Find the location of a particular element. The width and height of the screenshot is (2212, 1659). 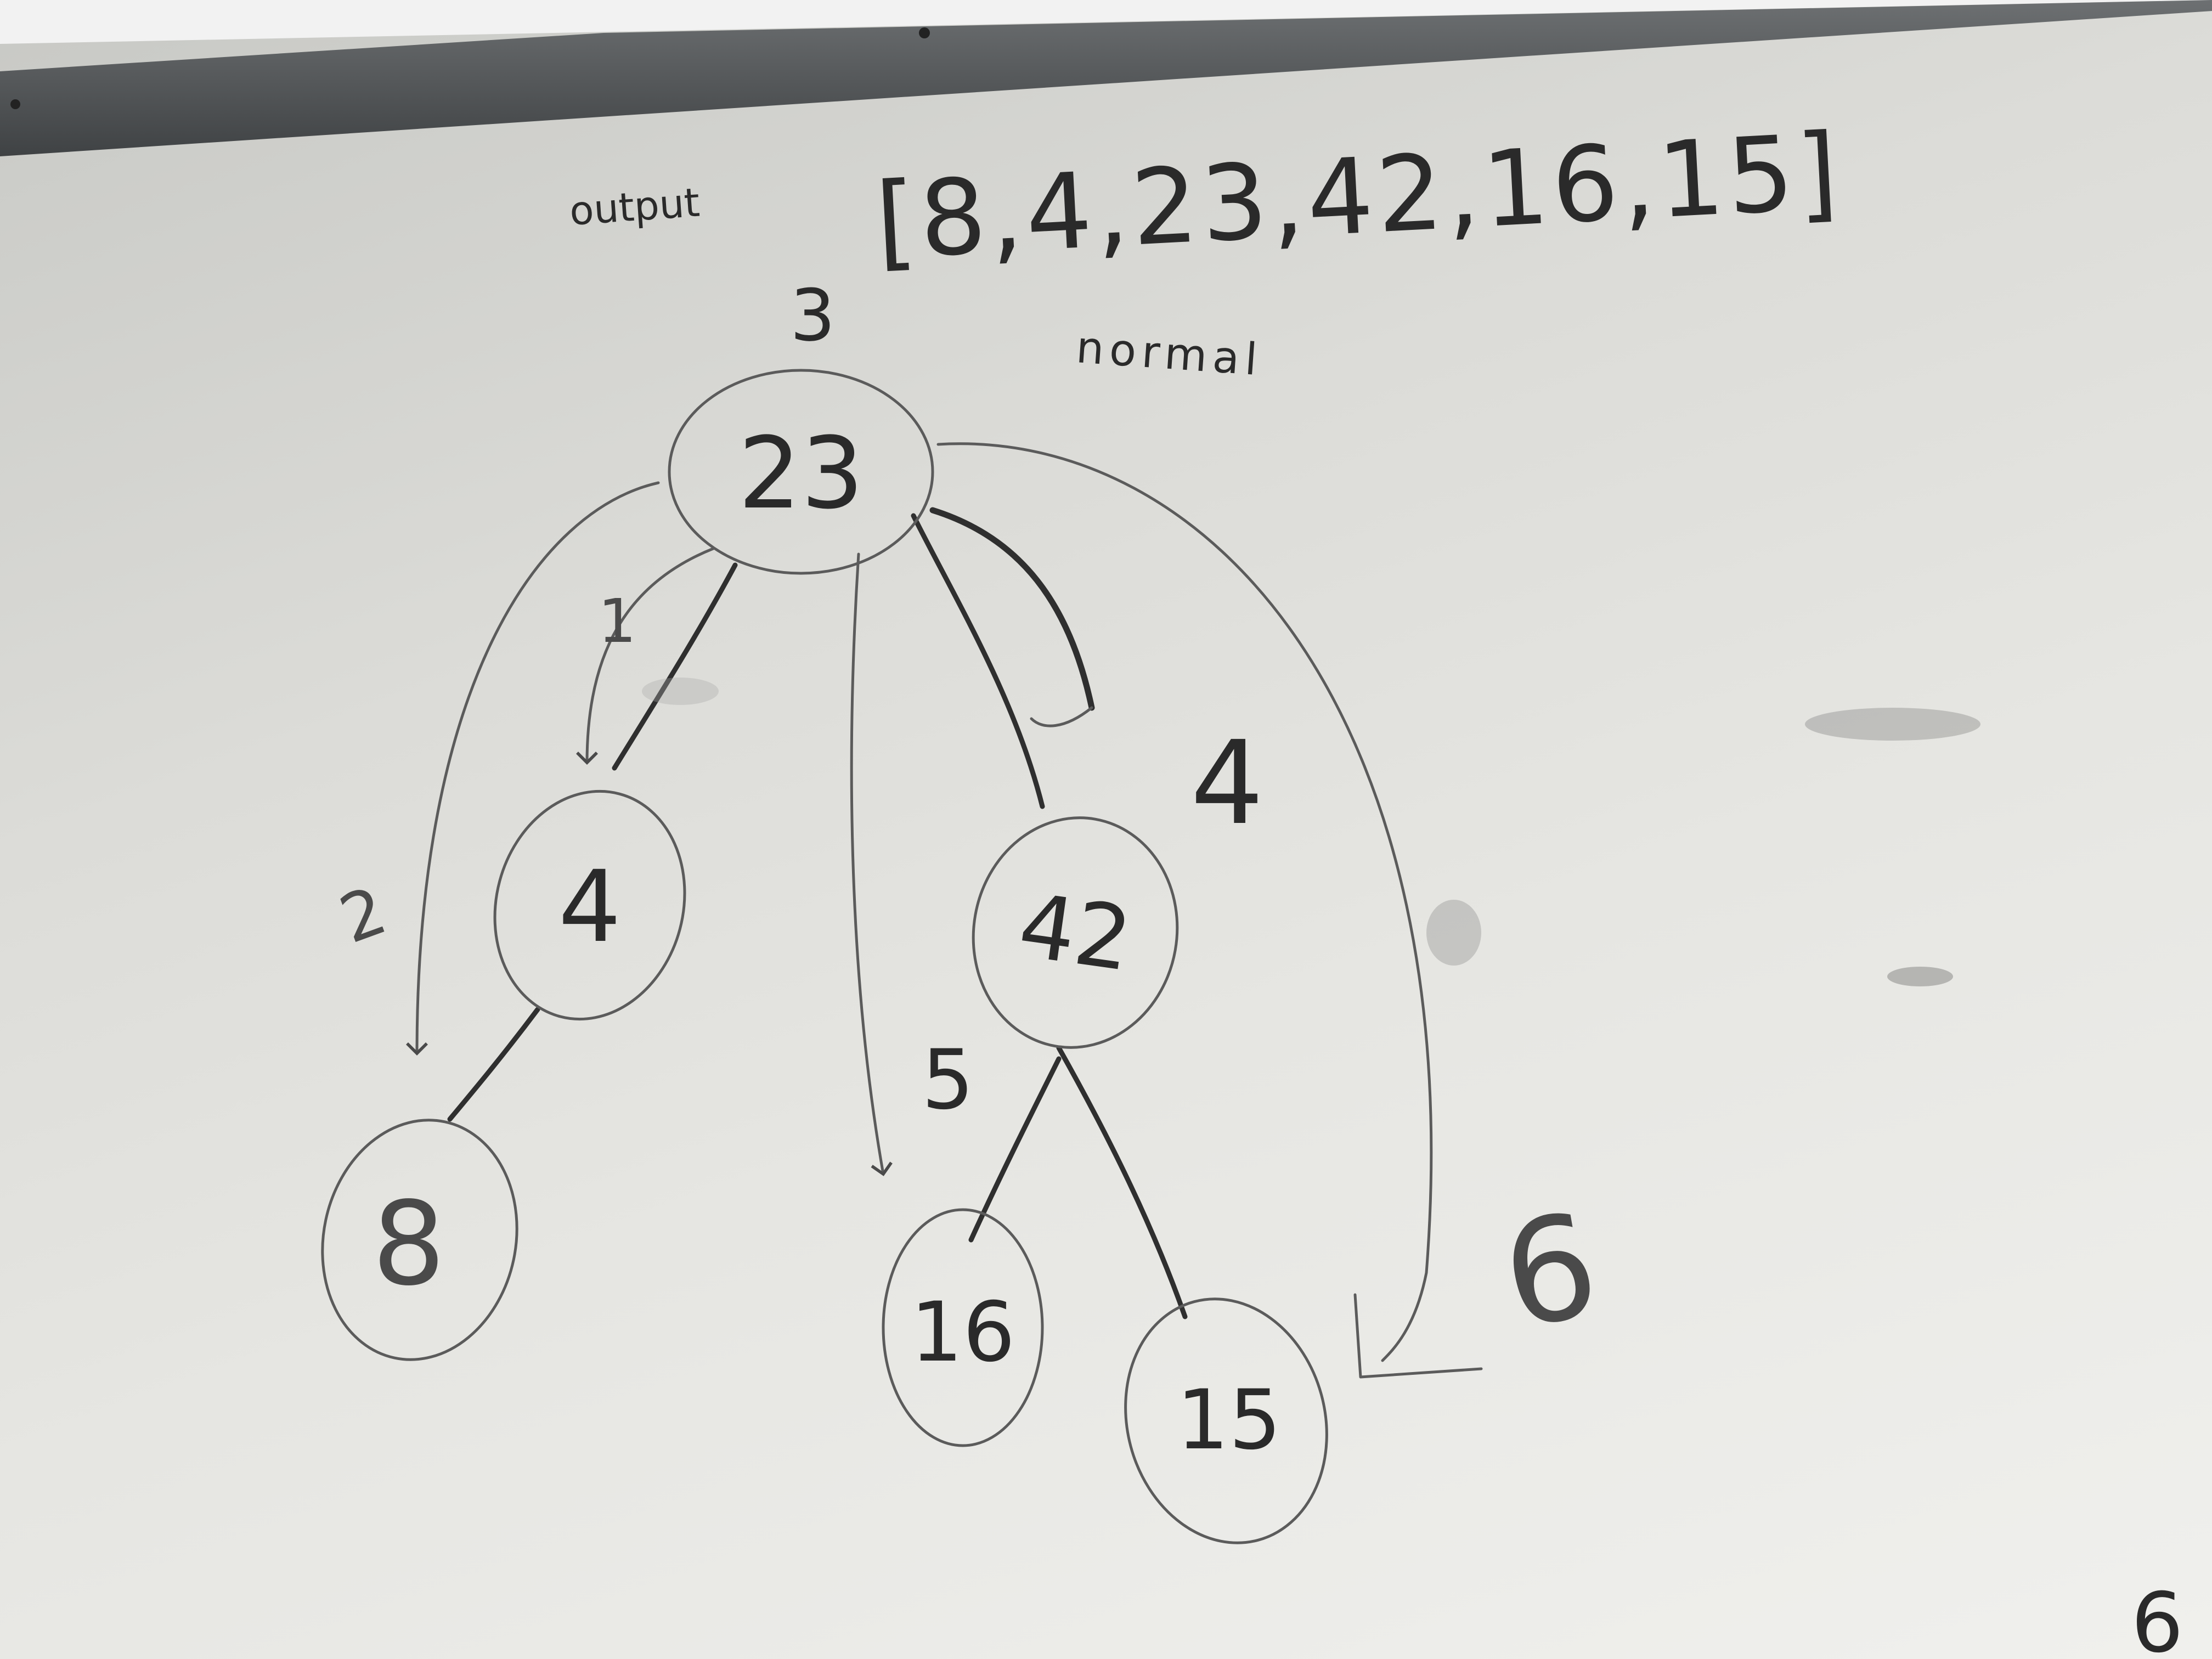

arrow-3-heavy is located at coordinates (1012, 609).